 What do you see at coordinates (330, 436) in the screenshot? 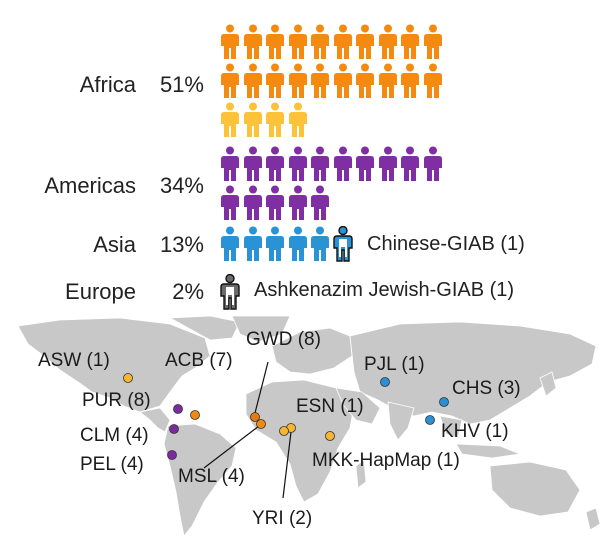
I see `population-dot-mkk` at bounding box center [330, 436].